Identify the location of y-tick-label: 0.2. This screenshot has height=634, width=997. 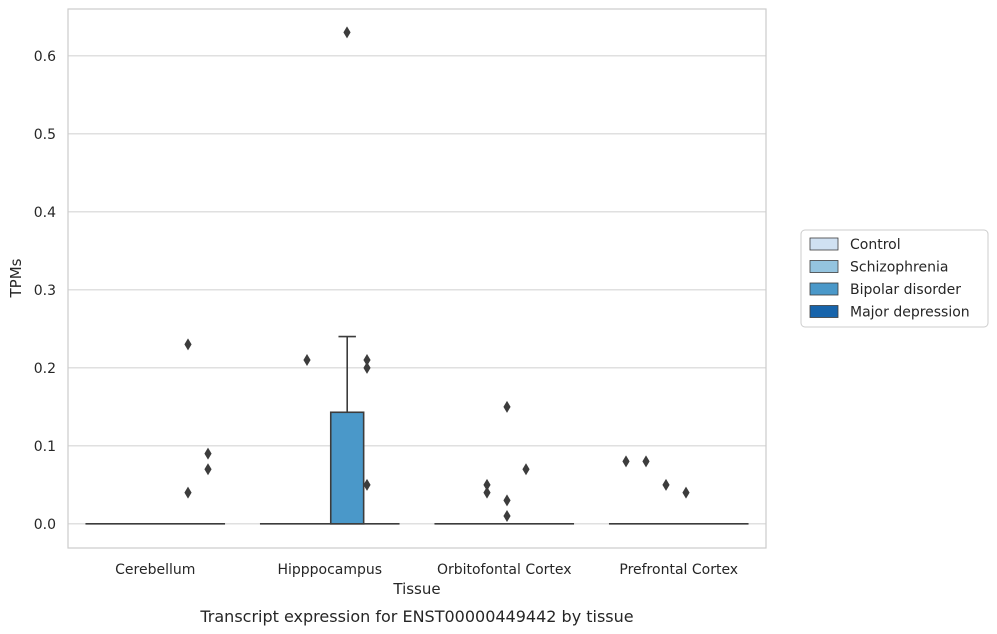
(45, 369).